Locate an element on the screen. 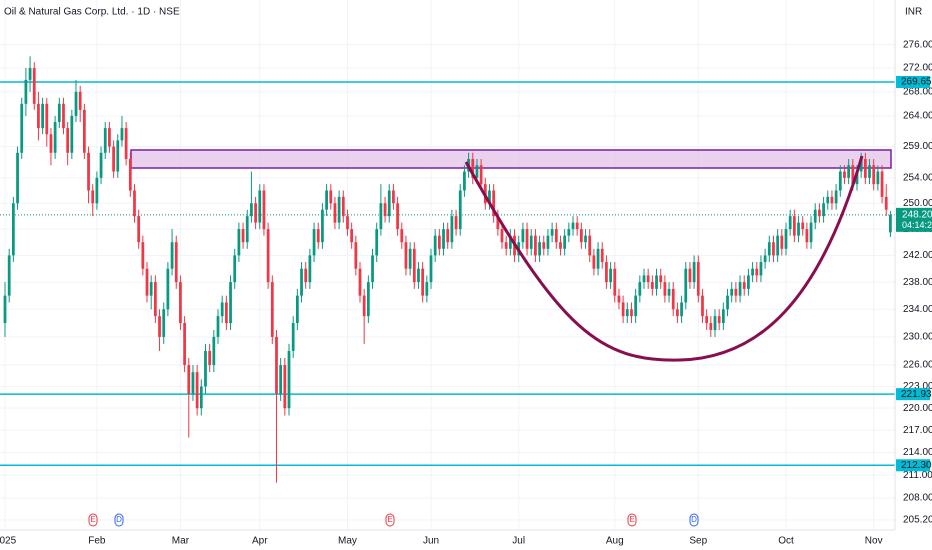 Image resolution: width=932 pixels, height=550 pixels. y-tick-label: 214.00 is located at coordinates (917, 452).